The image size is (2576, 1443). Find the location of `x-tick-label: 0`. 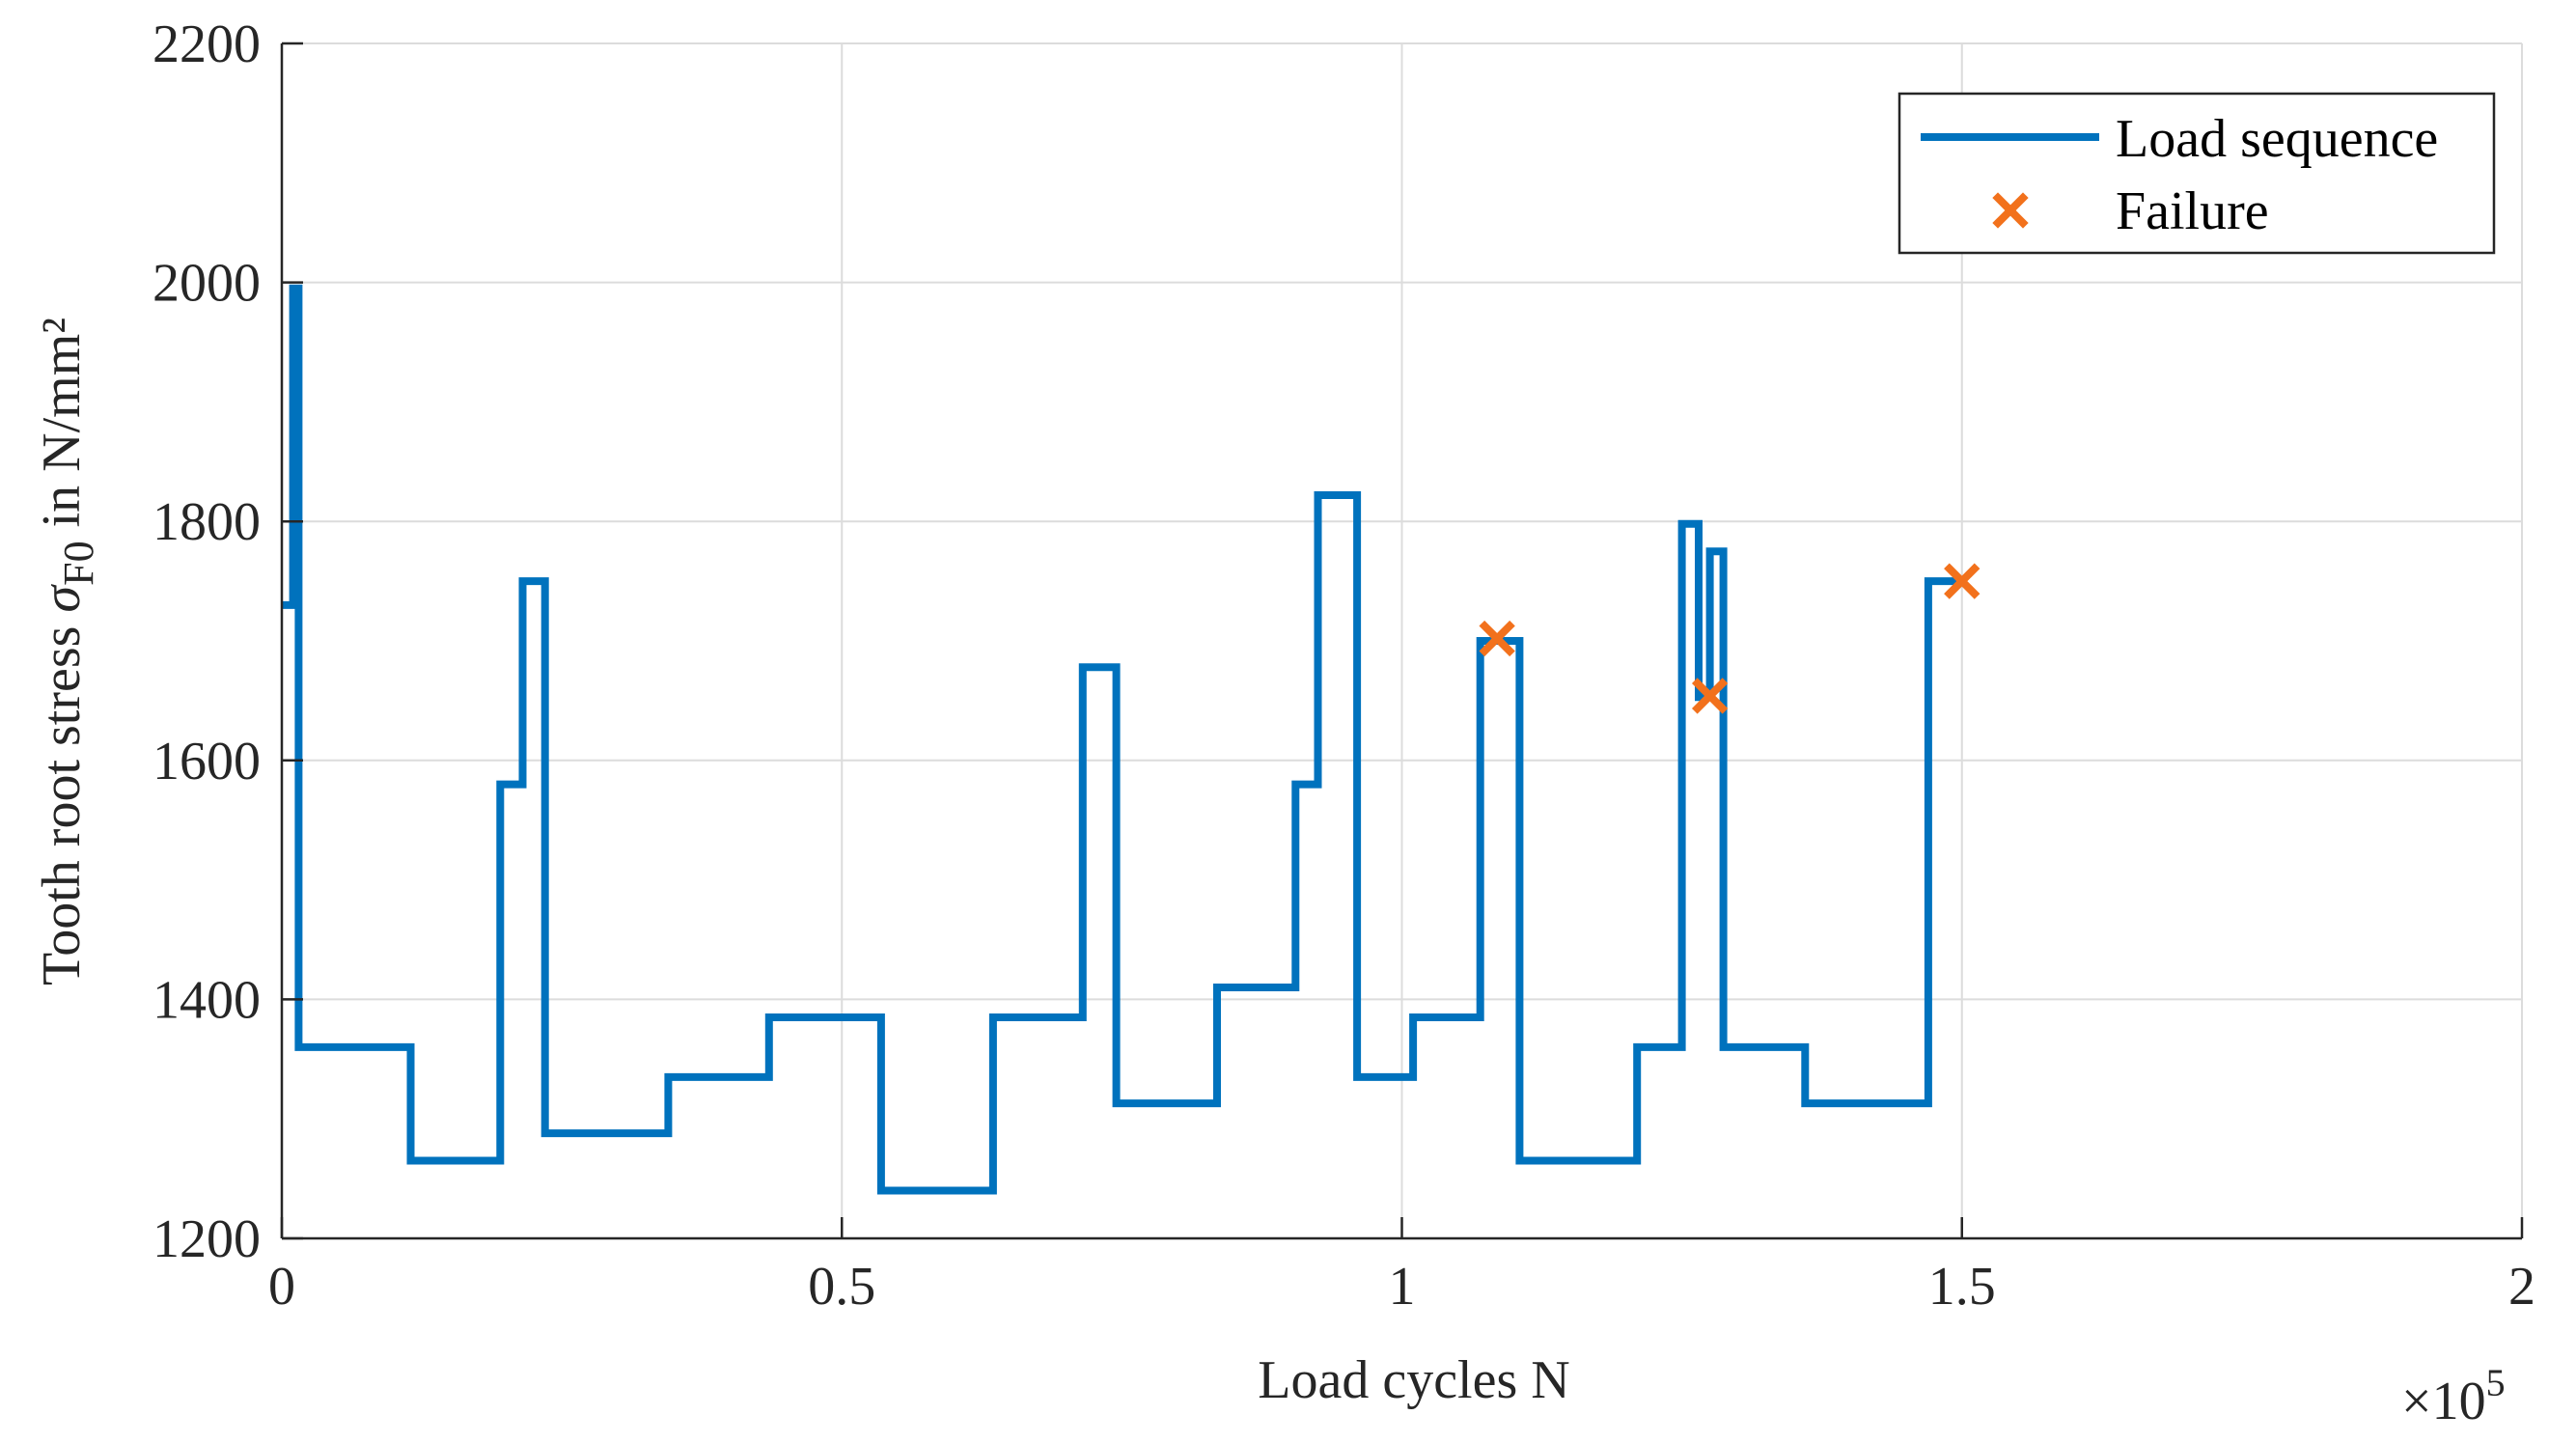

x-tick-label: 0 is located at coordinates (281, 1287).